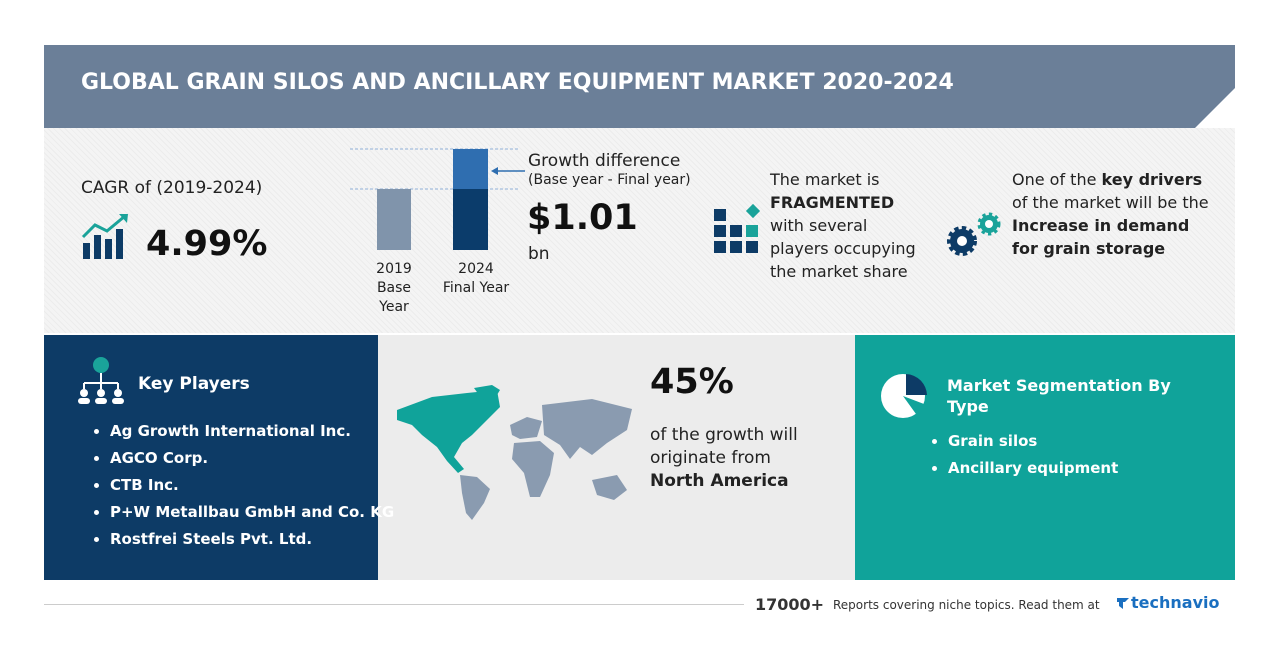  Describe the element at coordinates (172, 188) in the screenshot. I see `cagr-label: CAGR of (2019-2024)` at that location.